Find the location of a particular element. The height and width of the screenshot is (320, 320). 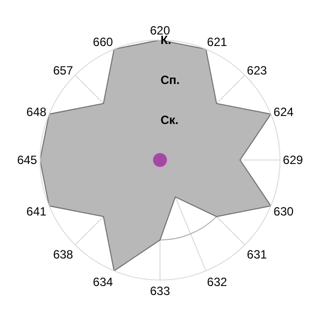

spoke-label: 629 is located at coordinates (293, 160).